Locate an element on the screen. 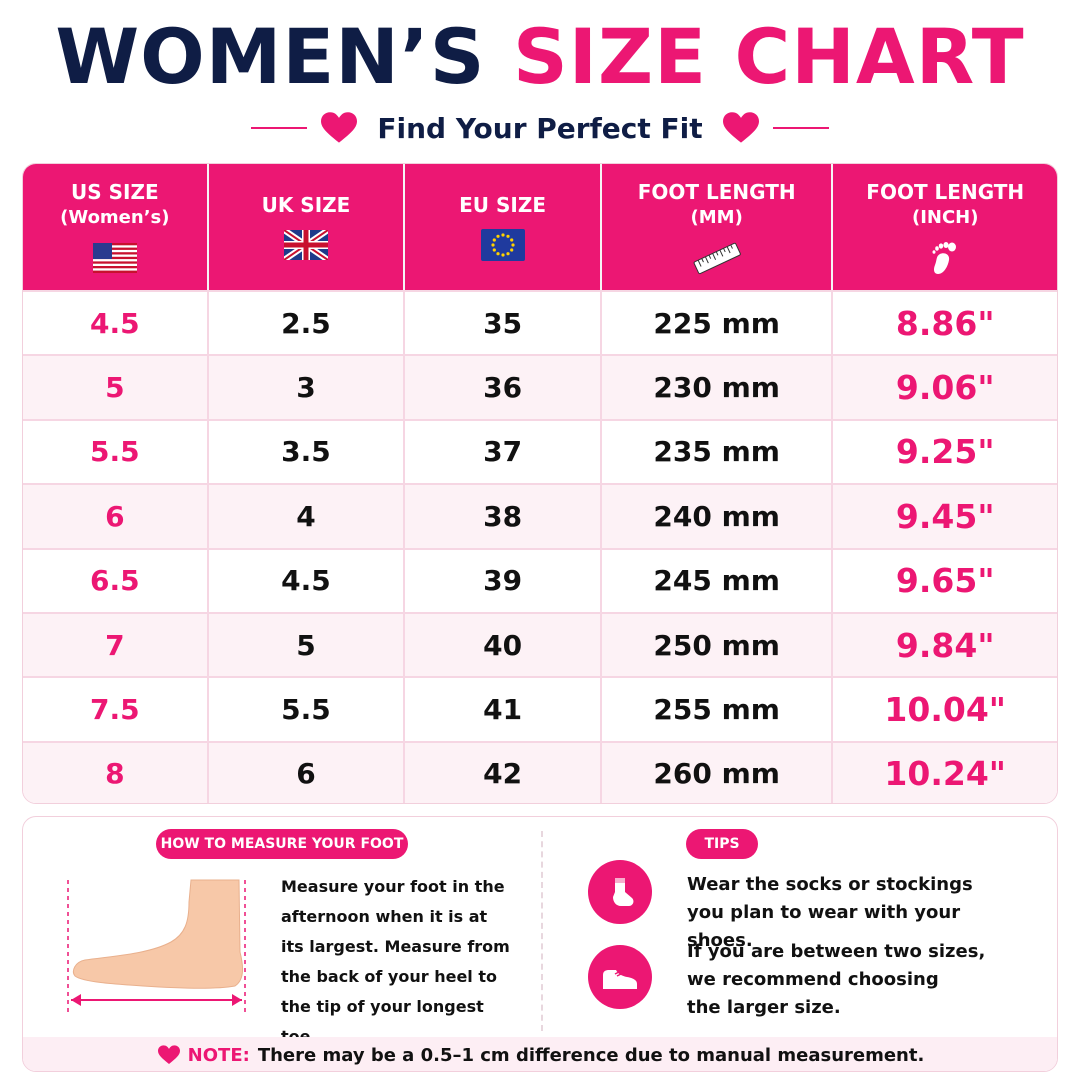 The image size is (1080, 1080). tip-line: you plan to wear with your shoes. is located at coordinates (824, 926).